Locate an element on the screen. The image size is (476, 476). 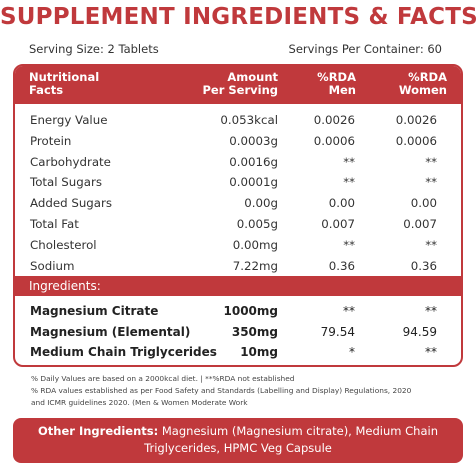
ingredient-rda-men: * is located at coordinates (352, 352).